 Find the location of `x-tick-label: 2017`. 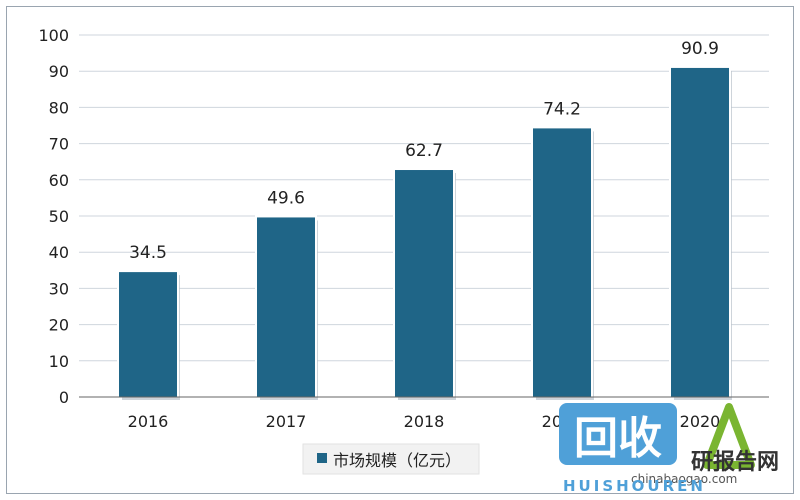

x-tick-label: 2017 is located at coordinates (286, 421).